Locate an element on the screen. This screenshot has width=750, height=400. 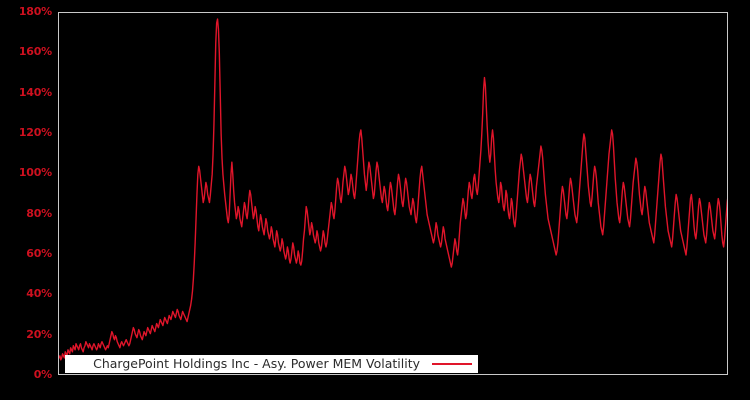
y-tick-label-0pct: 0% is located at coordinates (42, 374).